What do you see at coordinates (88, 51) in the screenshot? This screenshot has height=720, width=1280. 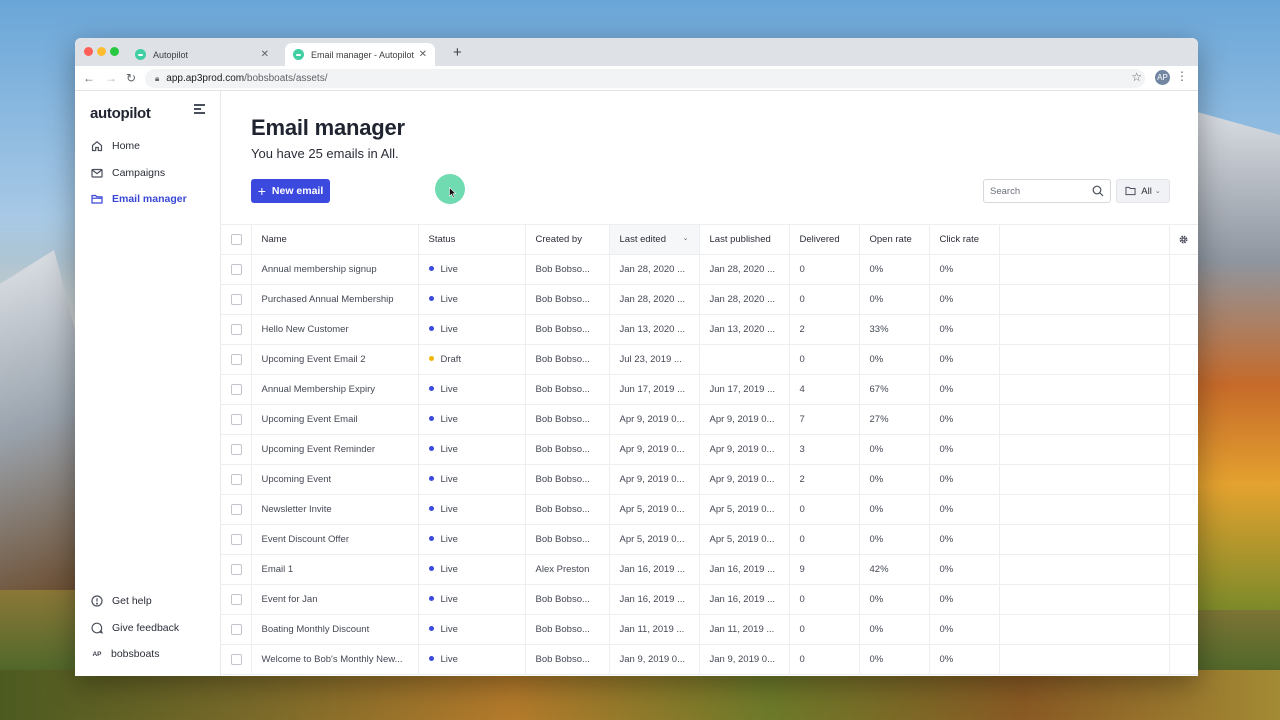 I see `close-window-button` at bounding box center [88, 51].